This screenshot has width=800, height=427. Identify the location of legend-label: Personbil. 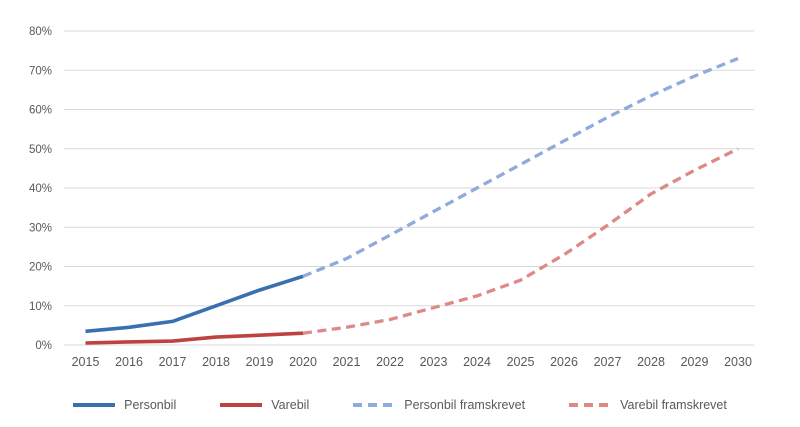
(150, 405).